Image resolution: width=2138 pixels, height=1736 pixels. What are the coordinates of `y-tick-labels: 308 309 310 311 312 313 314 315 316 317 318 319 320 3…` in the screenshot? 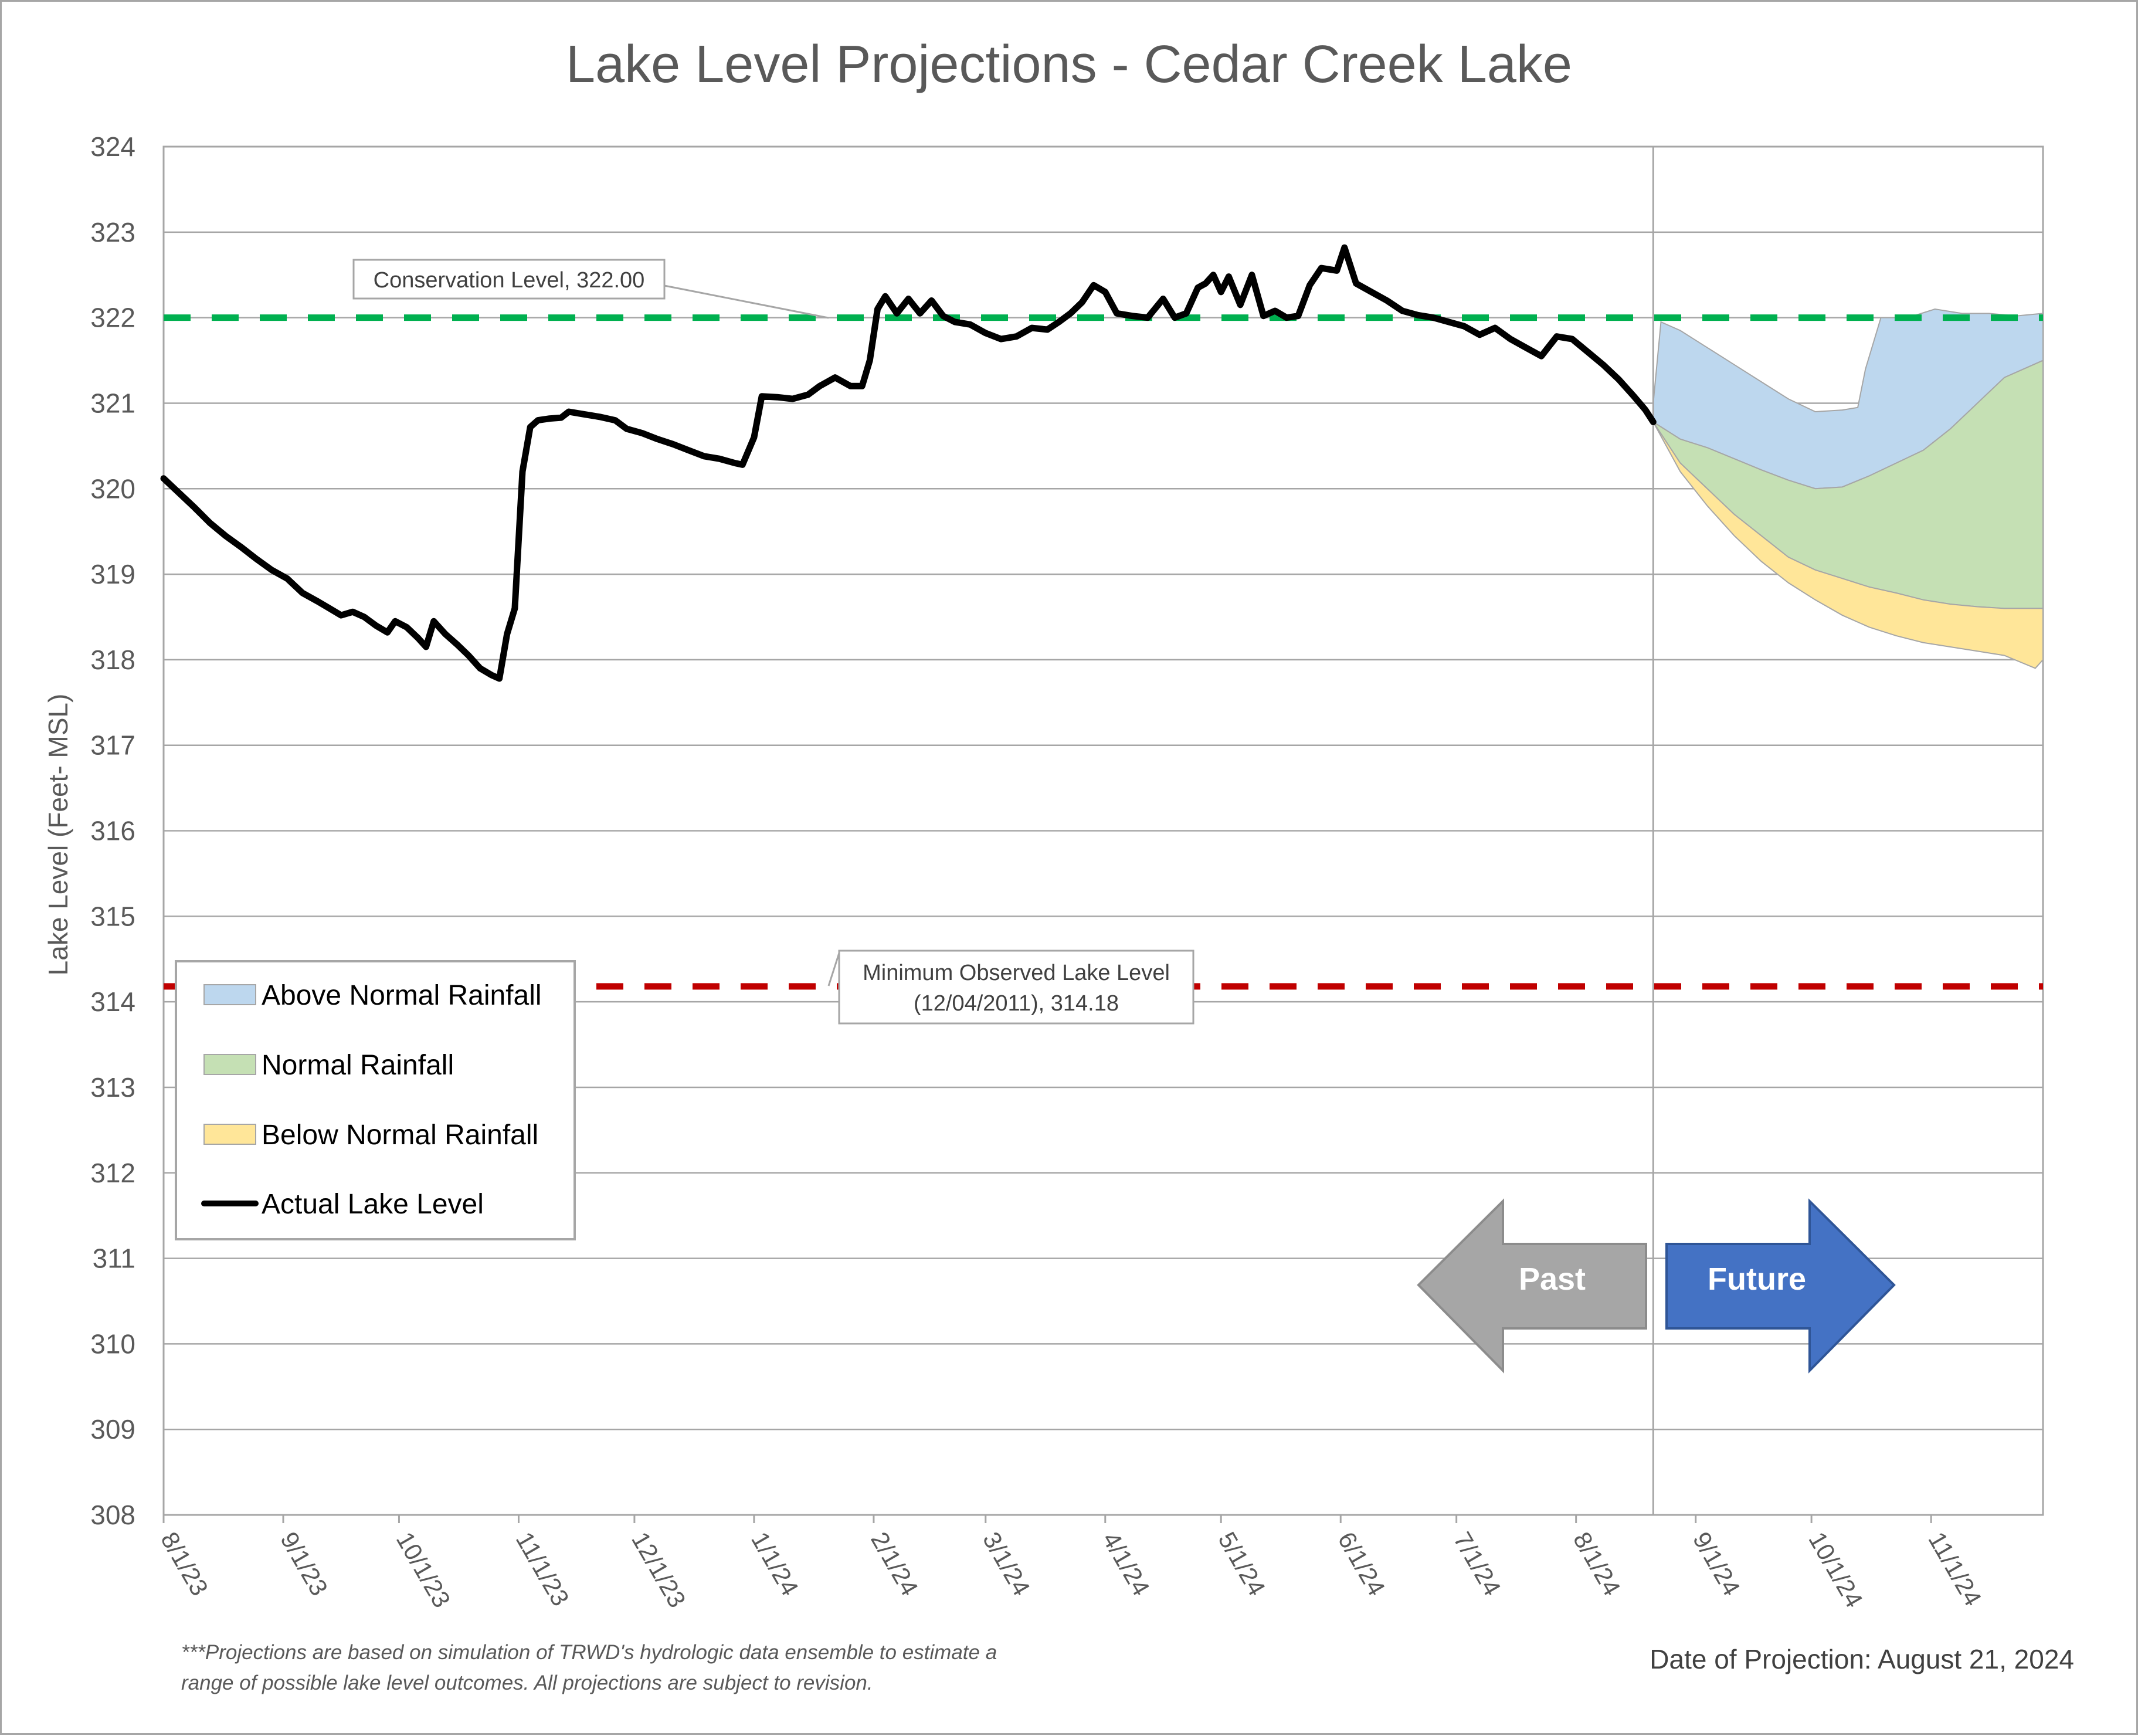 It's located at (113, 830).